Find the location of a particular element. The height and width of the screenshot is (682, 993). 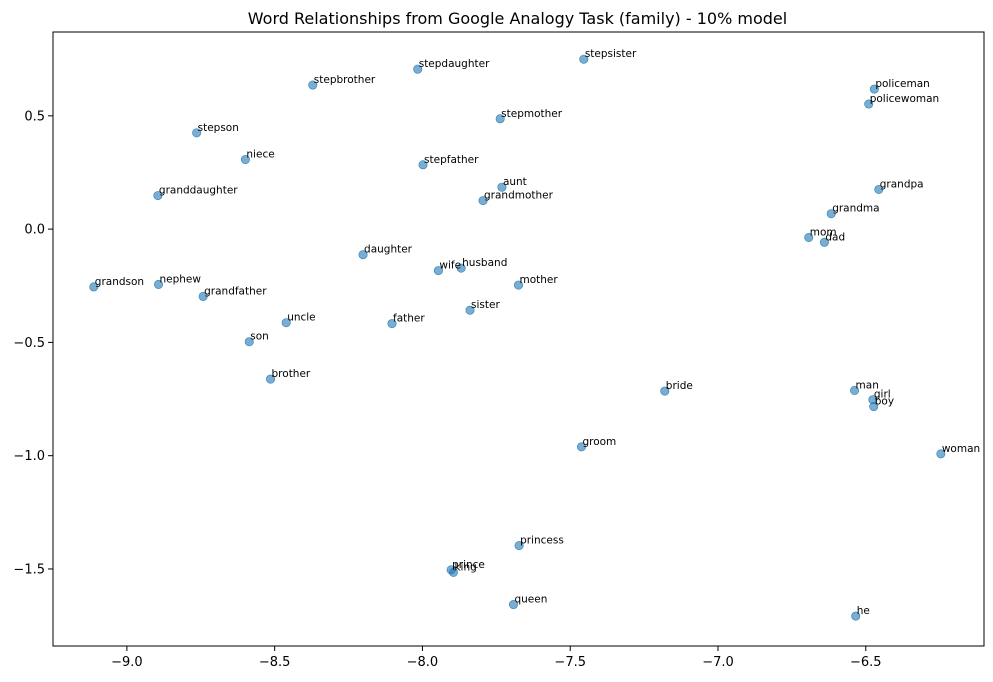

x-tick-label: −7.0 is located at coordinates (718, 662).